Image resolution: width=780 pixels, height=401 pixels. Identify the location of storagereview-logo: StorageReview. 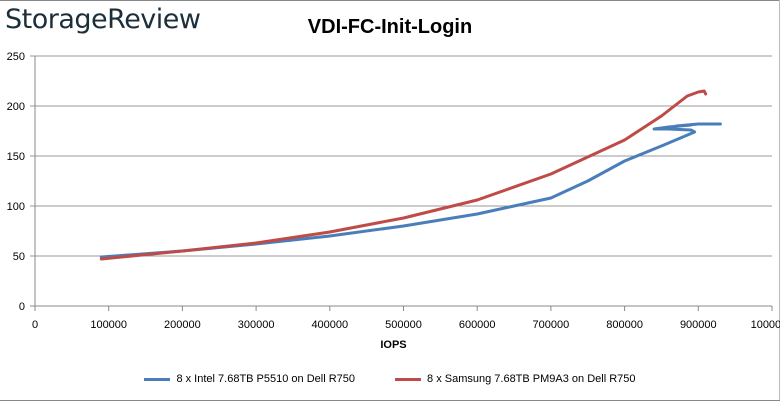
(103, 19).